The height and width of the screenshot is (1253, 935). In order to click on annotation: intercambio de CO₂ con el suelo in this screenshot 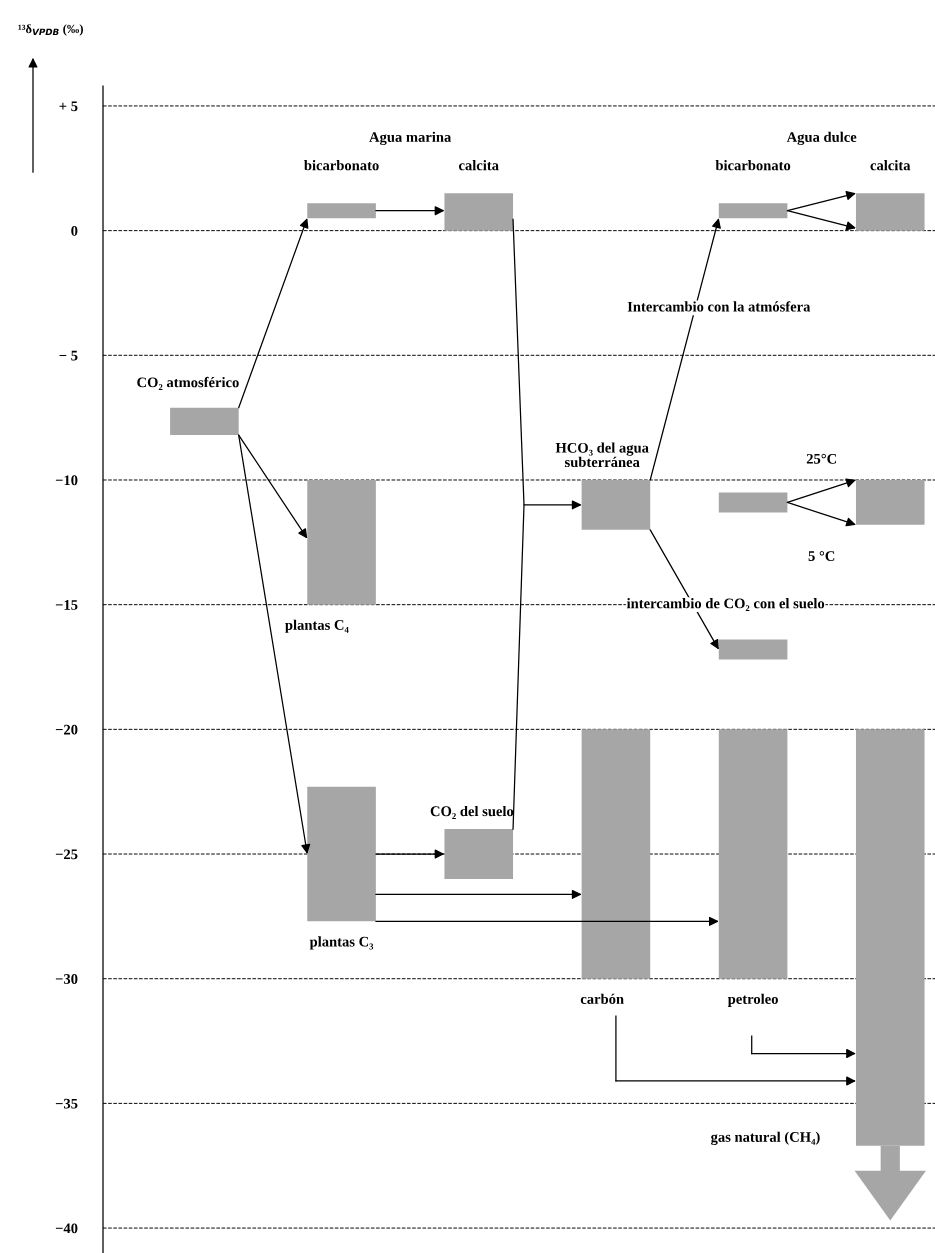, I will do `click(725, 605)`.